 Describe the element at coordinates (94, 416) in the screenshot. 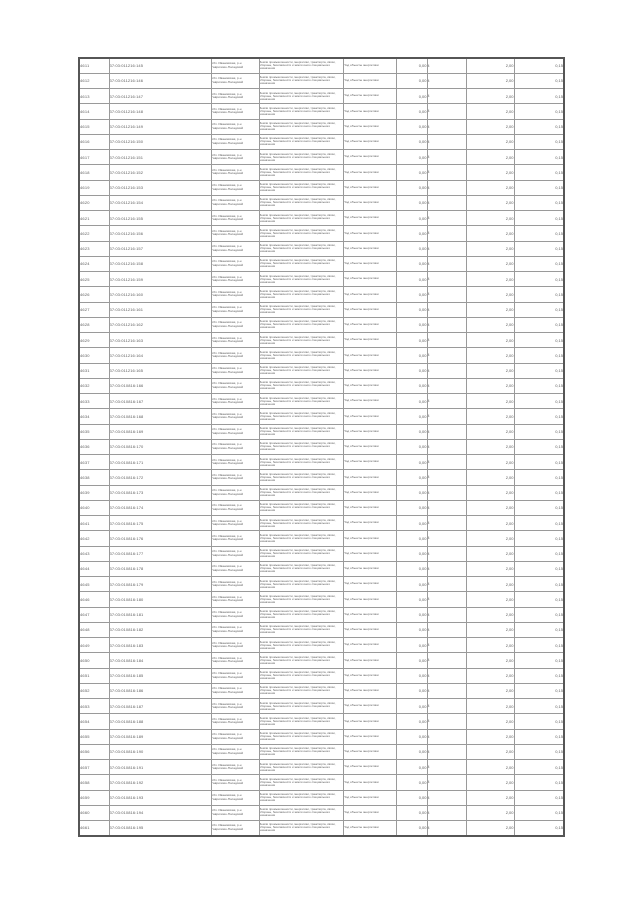

I see `row-number-cell: 4634` at that location.